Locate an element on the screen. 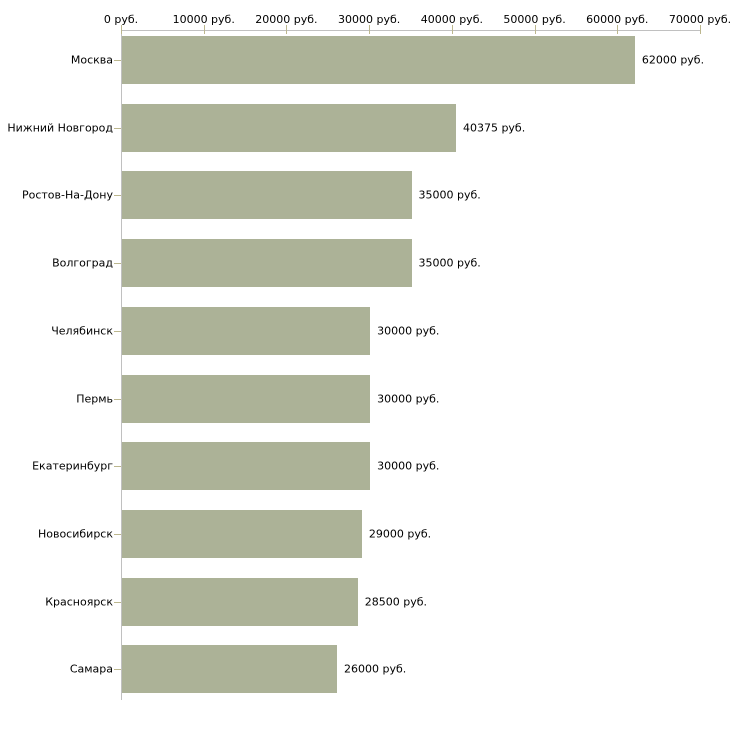 The width and height of the screenshot is (730, 730). category-label: Красноярск is located at coordinates (79, 602).